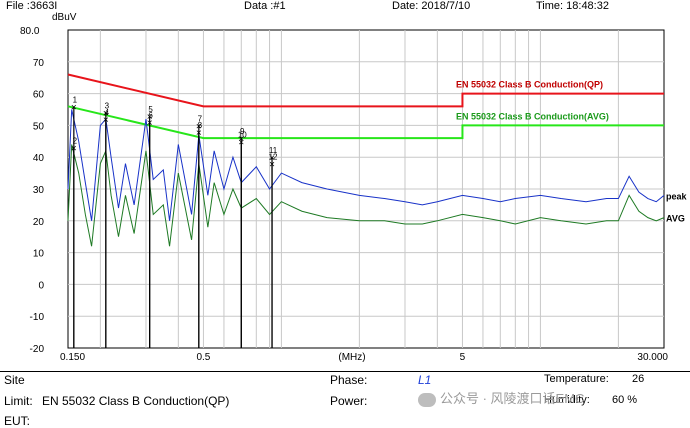 The height and width of the screenshot is (428, 690). Describe the element at coordinates (107, 106) in the screenshot. I see `marker-label: 3` at that location.